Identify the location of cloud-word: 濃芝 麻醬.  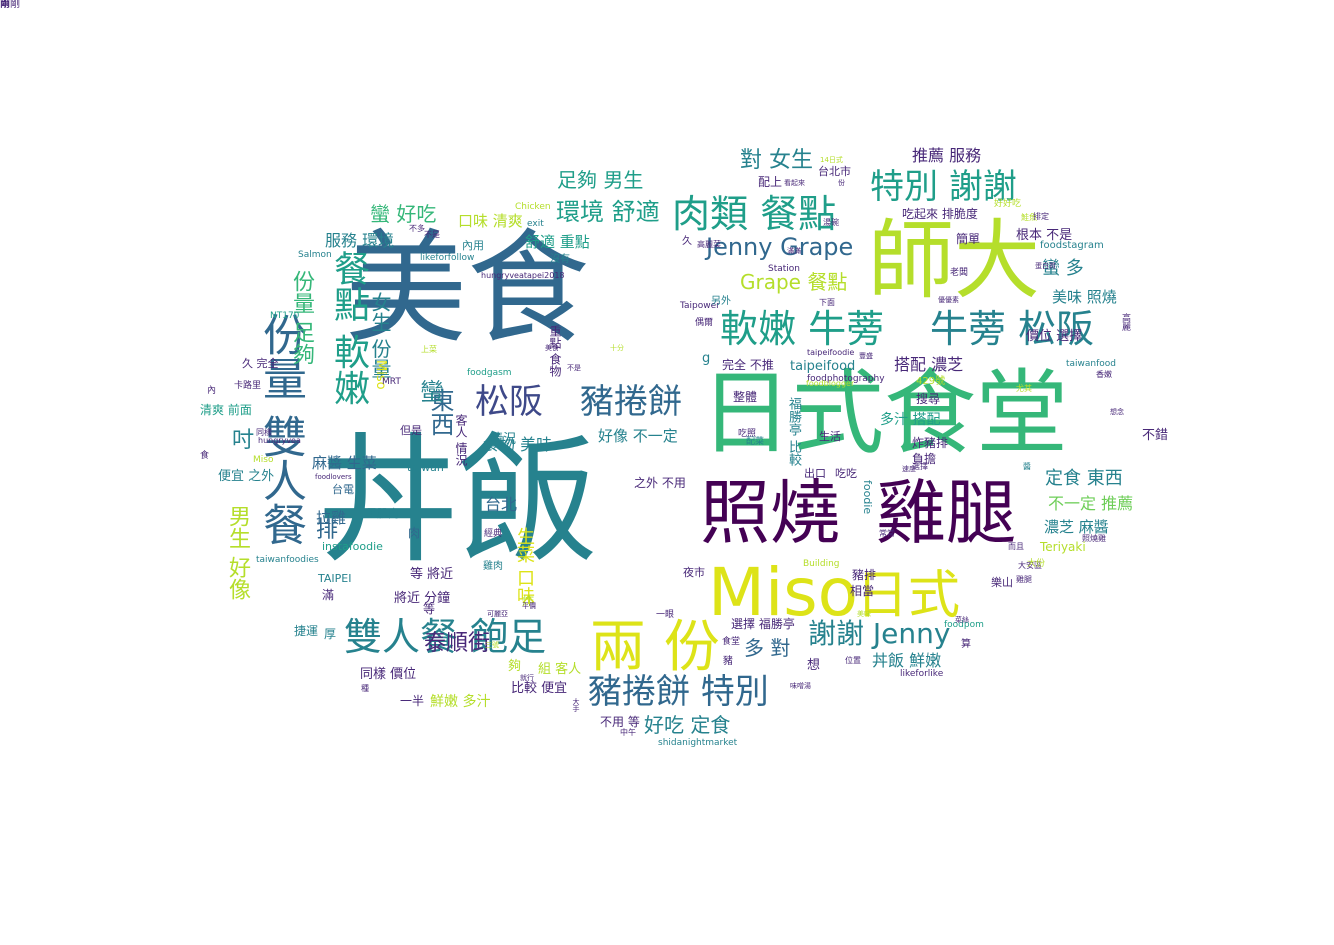
(1076, 527).